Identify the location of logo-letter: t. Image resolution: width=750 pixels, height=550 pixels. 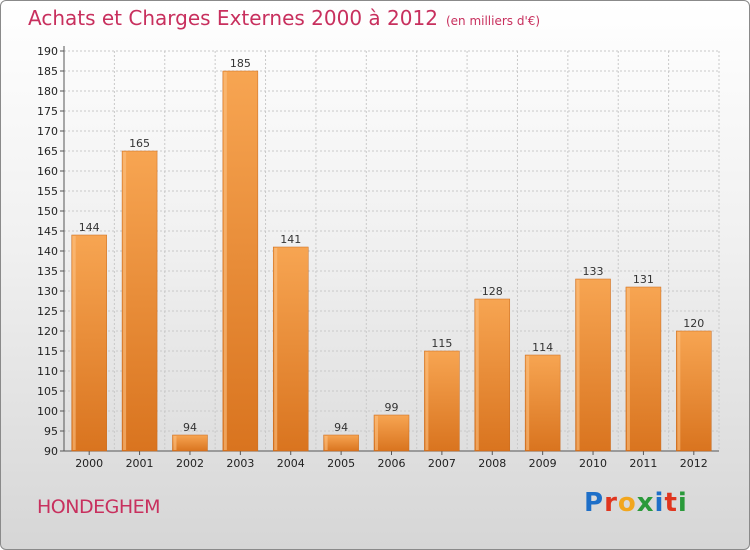
(671, 503).